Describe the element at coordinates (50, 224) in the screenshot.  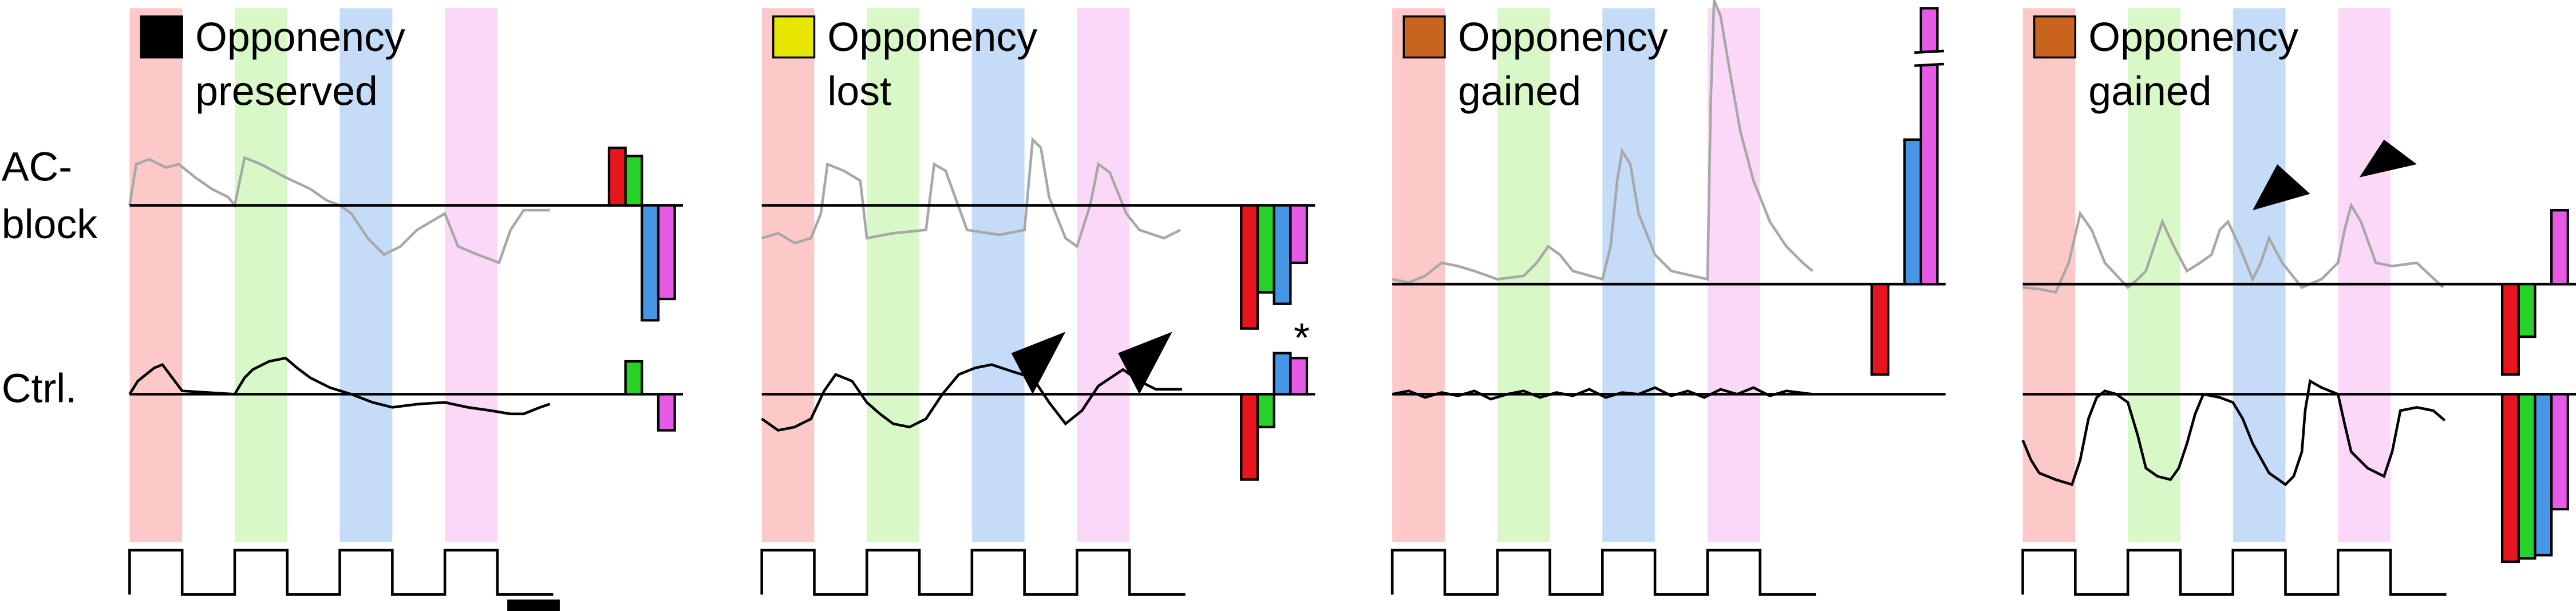
I see `row-label: block` at that location.